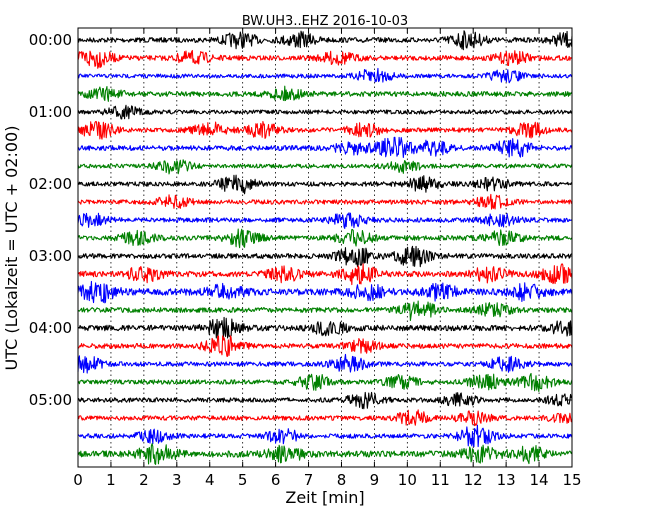  I want to click on x-tick-label: 12, so click(473, 480).